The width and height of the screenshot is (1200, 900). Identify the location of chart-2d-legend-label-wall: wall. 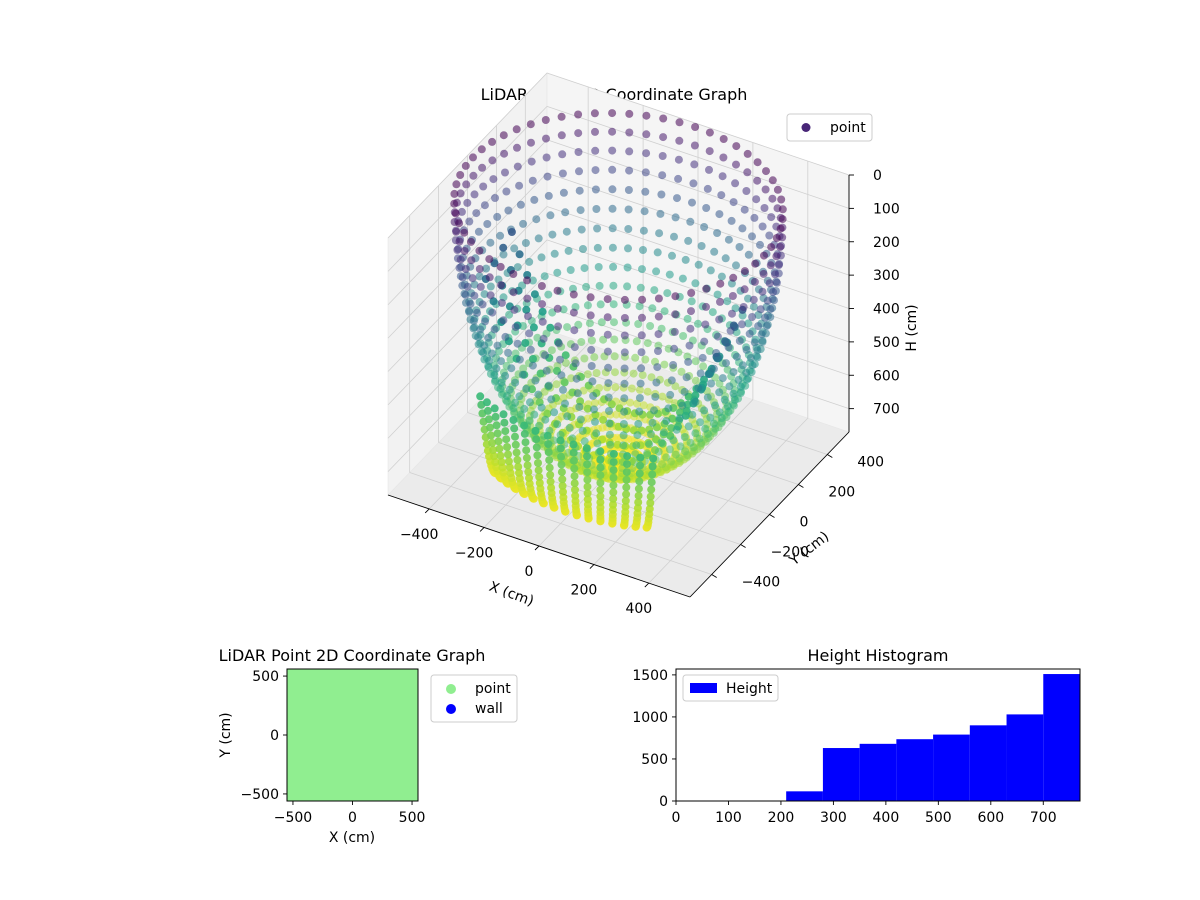
(489, 709).